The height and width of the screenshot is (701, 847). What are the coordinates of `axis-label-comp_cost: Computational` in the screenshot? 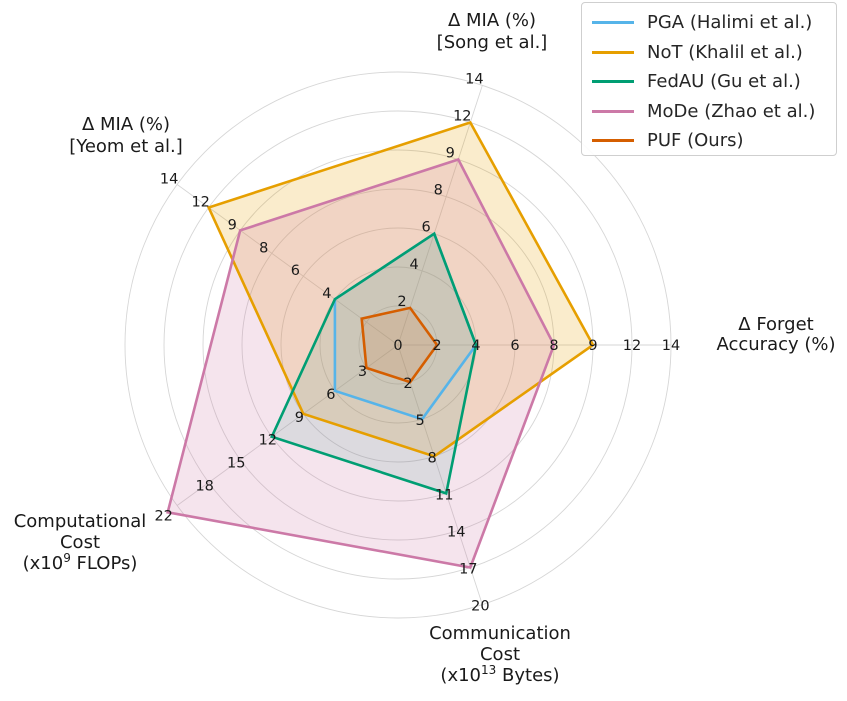 It's located at (80, 521).